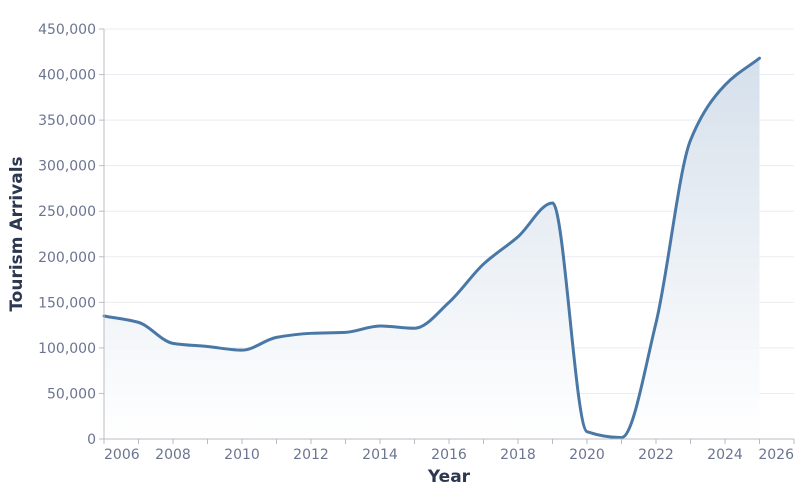  I want to click on y-tick-label: 250,000, so click(67, 212).